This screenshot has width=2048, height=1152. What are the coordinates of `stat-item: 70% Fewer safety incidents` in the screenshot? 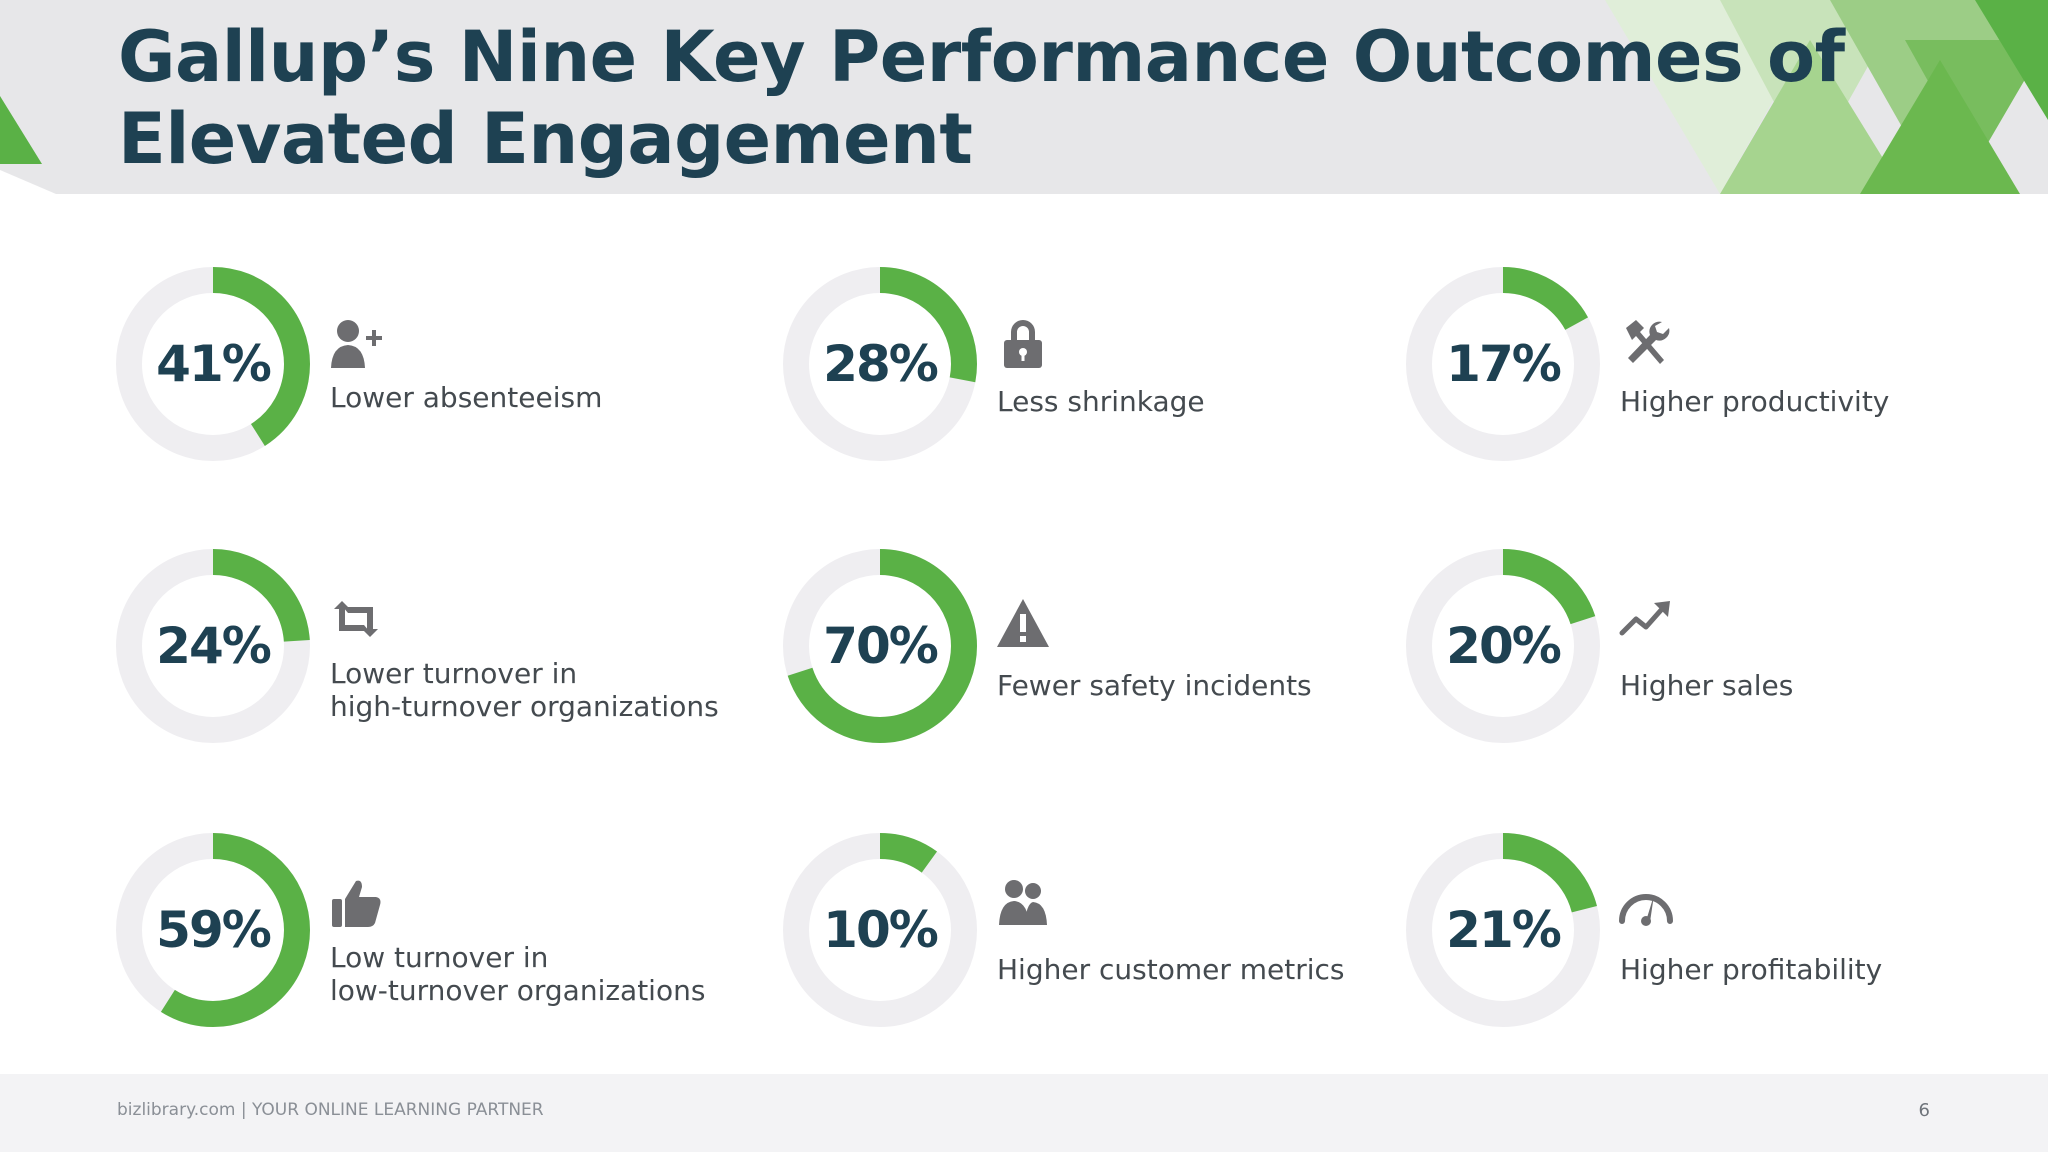 It's located at (1095, 651).